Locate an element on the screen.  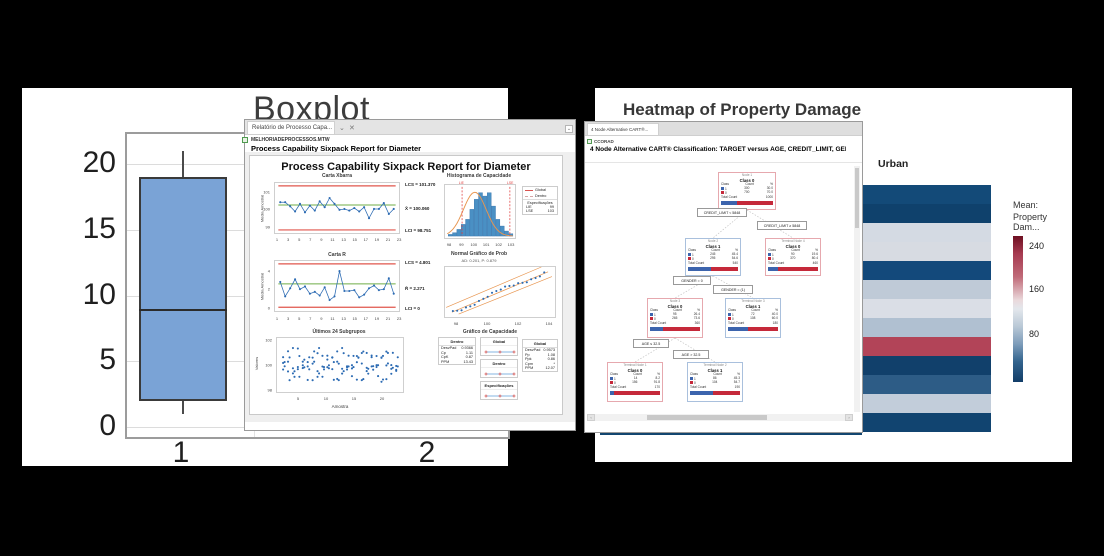
legend-global: Global is located at coordinates (540, 190).